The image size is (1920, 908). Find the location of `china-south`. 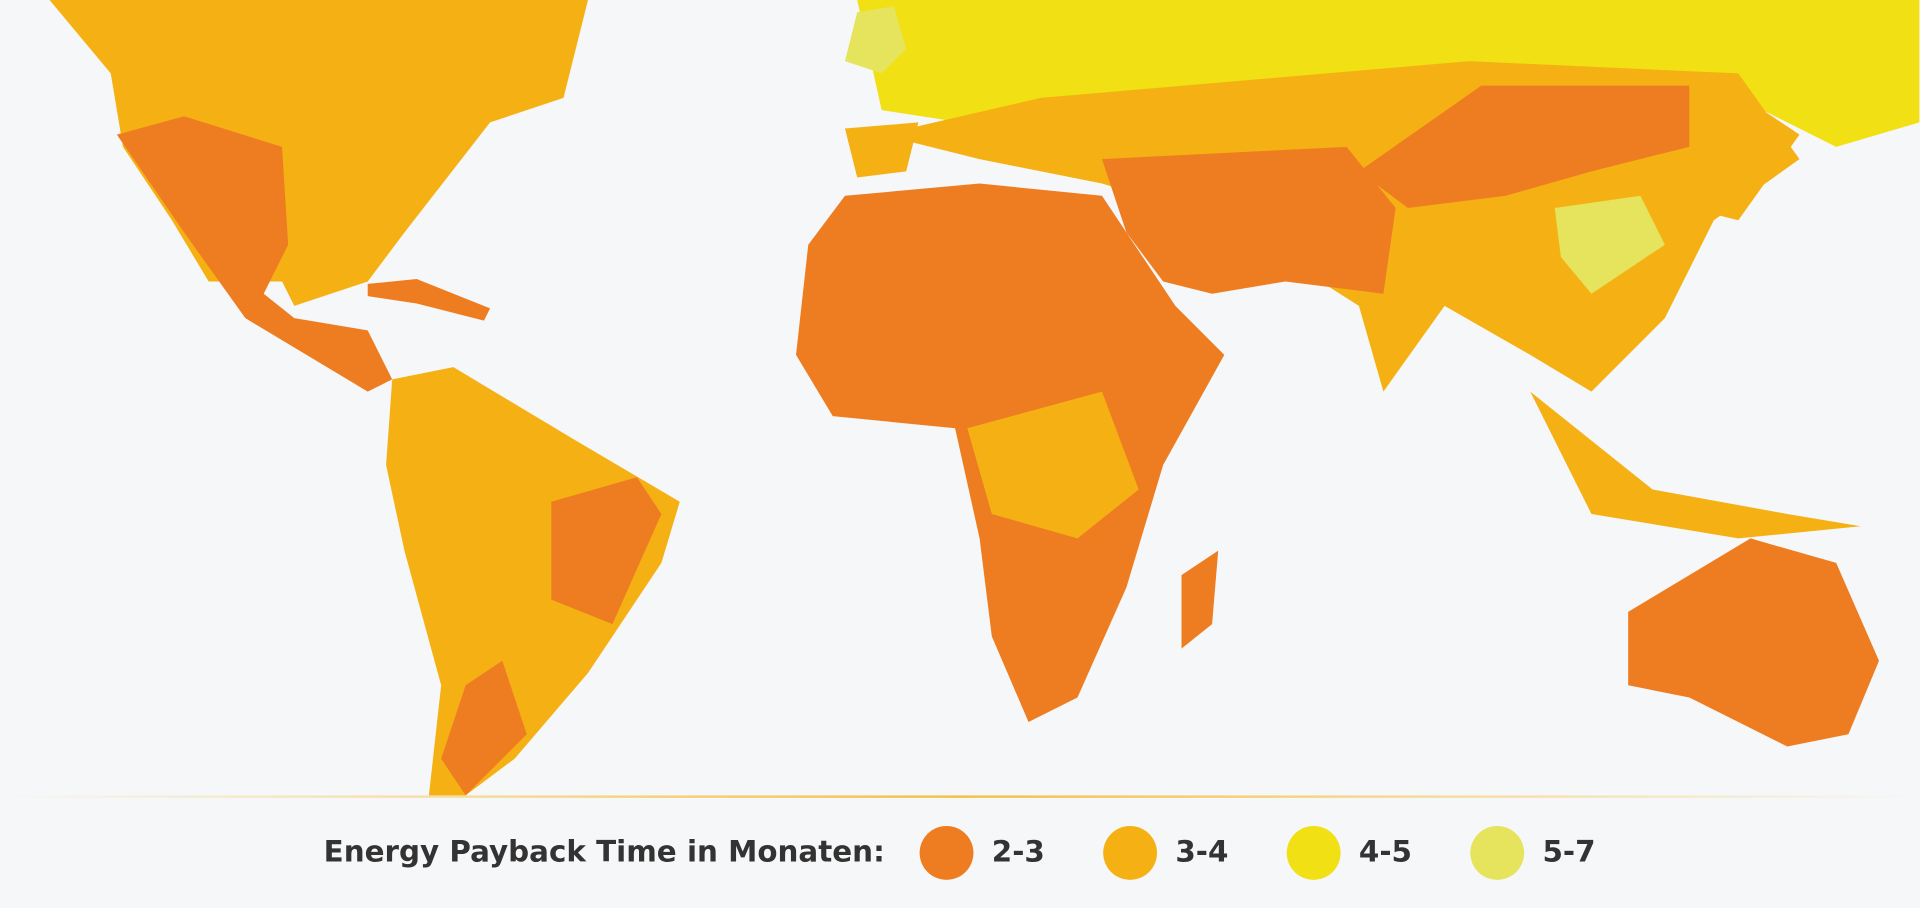

china-south is located at coordinates (1609, 244).